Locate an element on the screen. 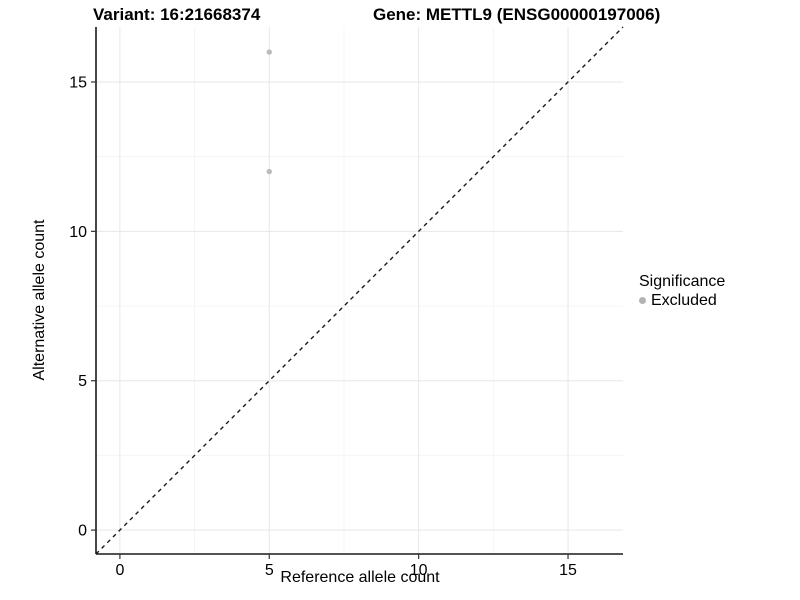  x-tick-label: 10 is located at coordinates (419, 570).